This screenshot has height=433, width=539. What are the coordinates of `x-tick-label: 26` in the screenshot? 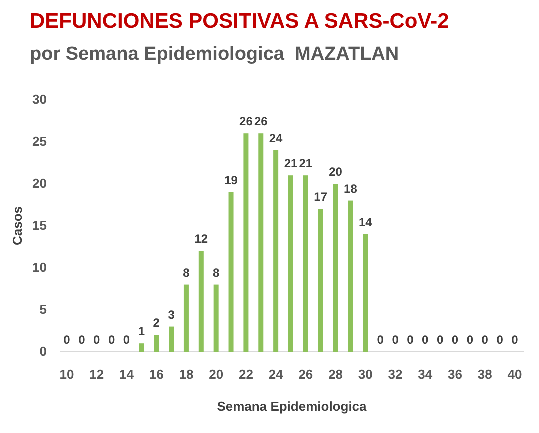 It's located at (306, 374).